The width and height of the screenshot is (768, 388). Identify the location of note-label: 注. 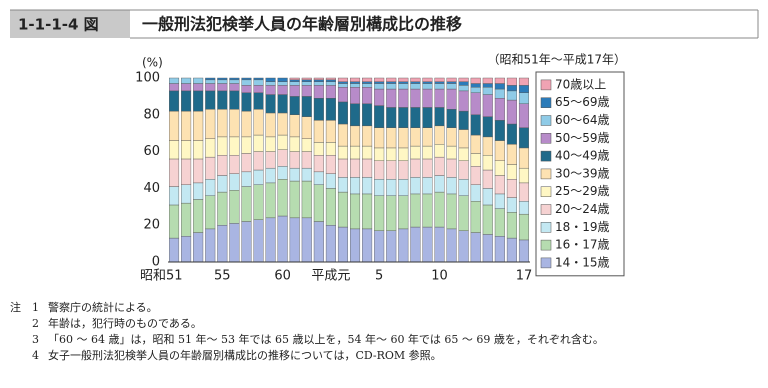
(15, 307).